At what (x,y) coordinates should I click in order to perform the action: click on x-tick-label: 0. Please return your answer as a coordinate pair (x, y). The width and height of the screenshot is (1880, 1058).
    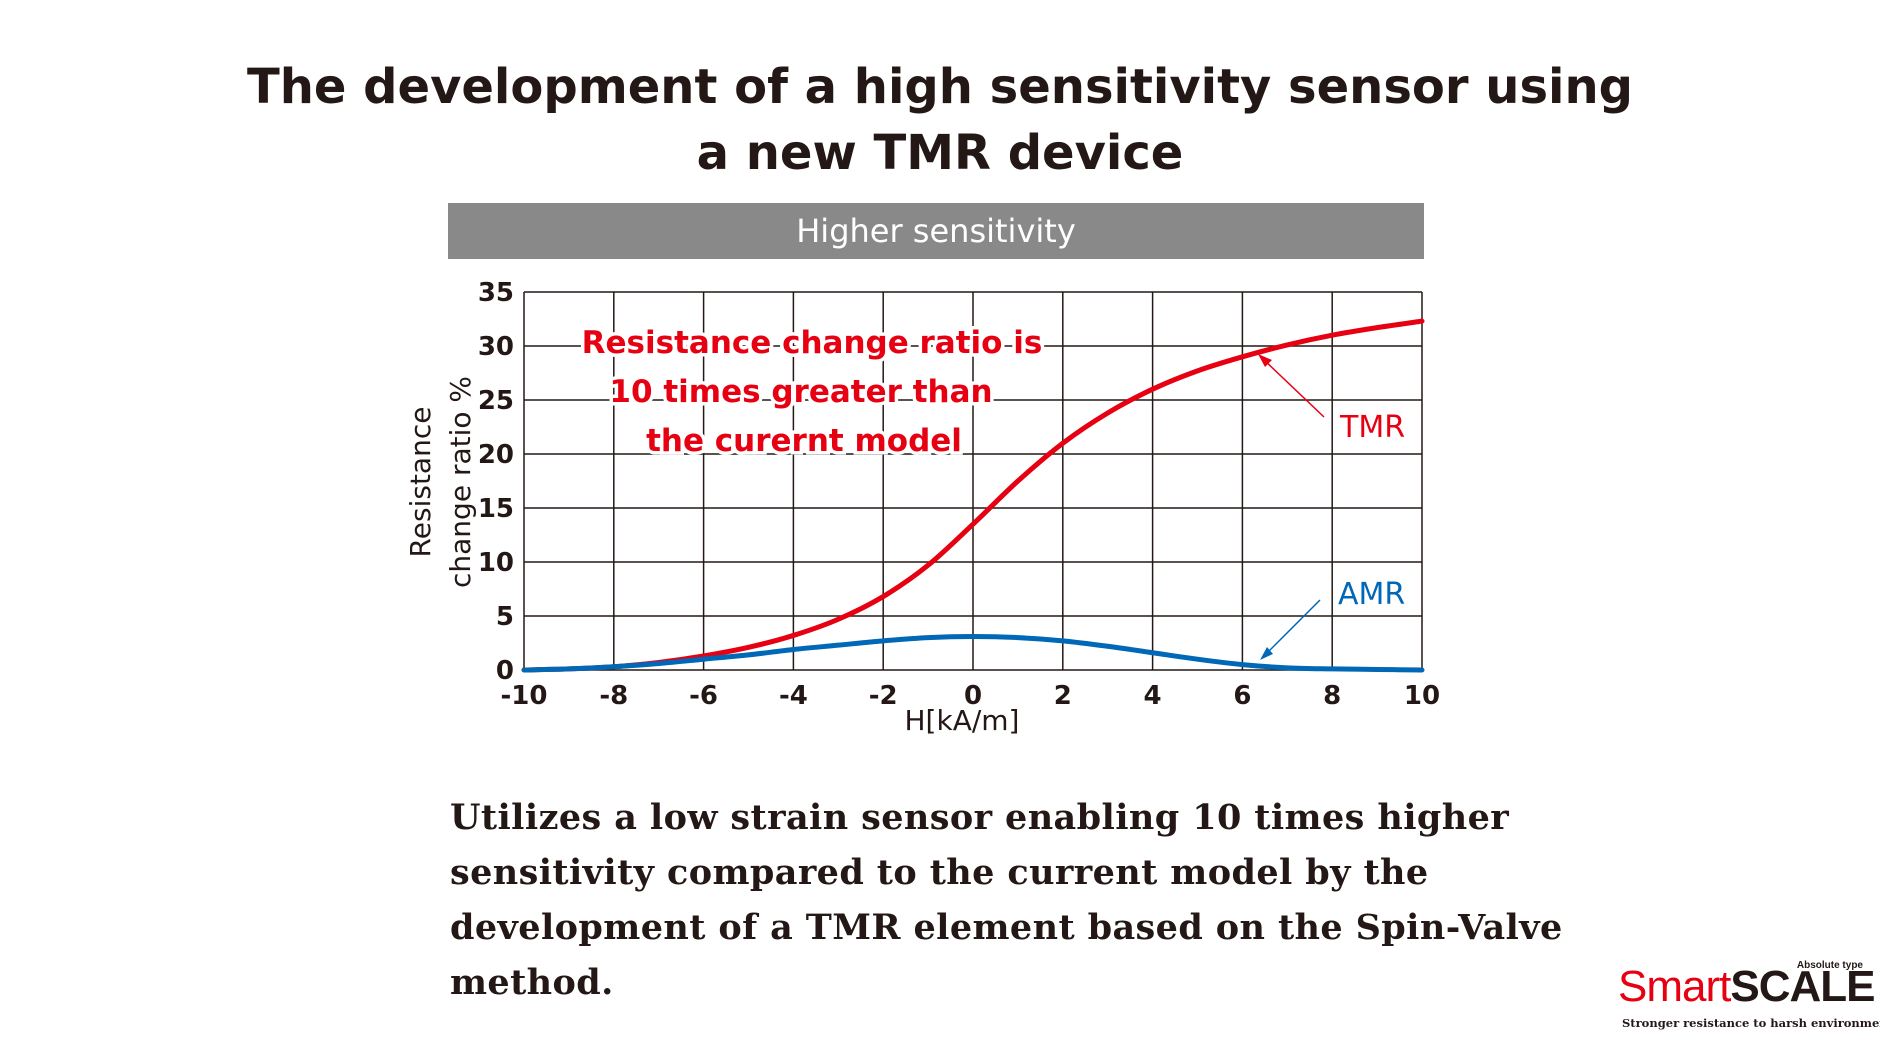
    Looking at the image, I should click on (973, 696).